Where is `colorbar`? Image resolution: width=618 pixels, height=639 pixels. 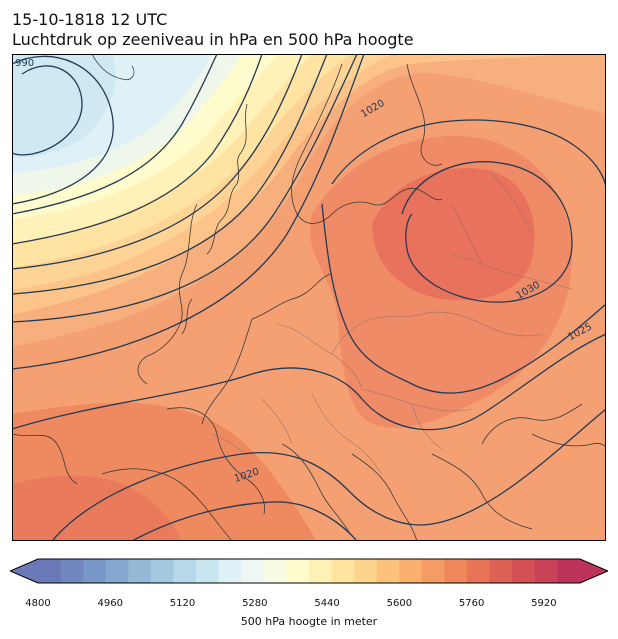 colorbar is located at coordinates (309, 571).